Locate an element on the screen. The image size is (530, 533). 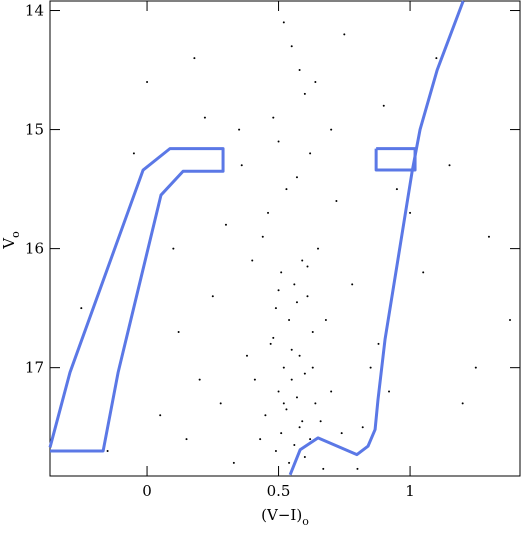
y-label-sub: o is located at coordinates (15, 234).